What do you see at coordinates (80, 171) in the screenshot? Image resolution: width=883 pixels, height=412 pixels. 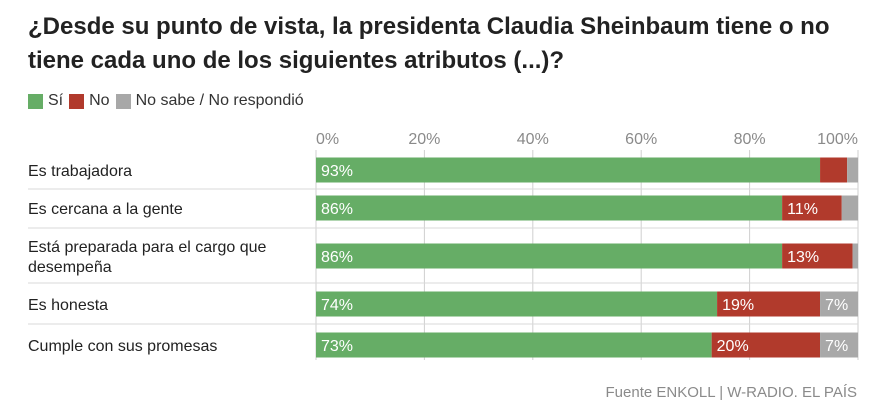 I see `category-label: Es trabajadora` at bounding box center [80, 171].